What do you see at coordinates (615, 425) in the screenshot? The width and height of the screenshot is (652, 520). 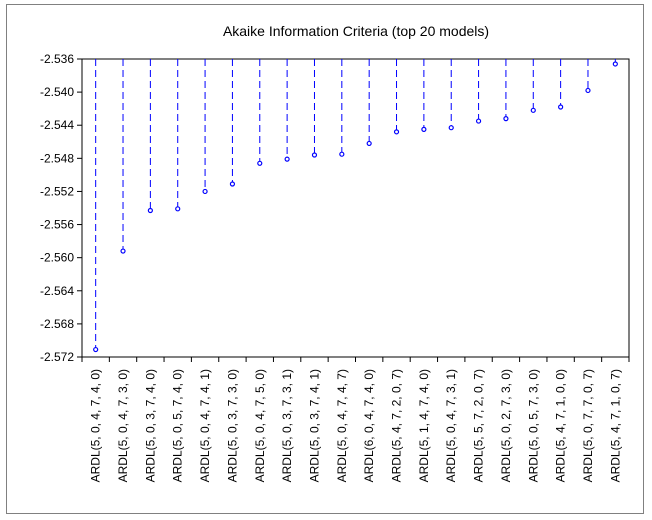 I see `x-tick-label: ARDL(5, 4, 7, 1, 0, 7)` at bounding box center [615, 425].